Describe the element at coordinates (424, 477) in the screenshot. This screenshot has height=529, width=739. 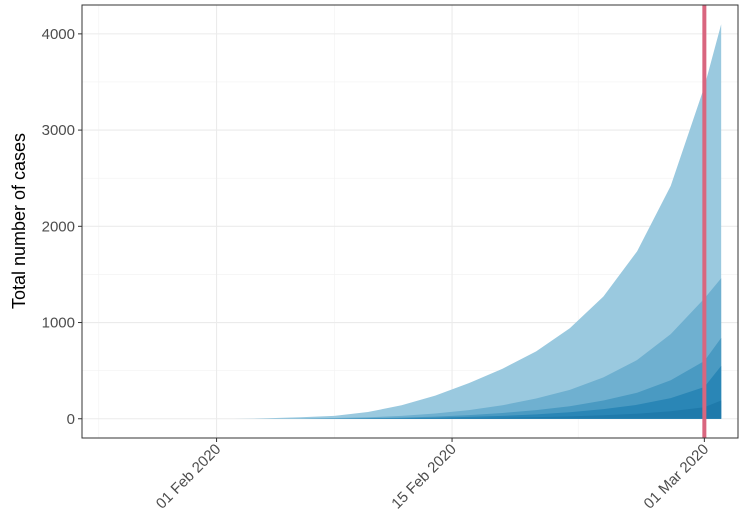
I see `x-tick-label: 15 Feb 2020` at that location.